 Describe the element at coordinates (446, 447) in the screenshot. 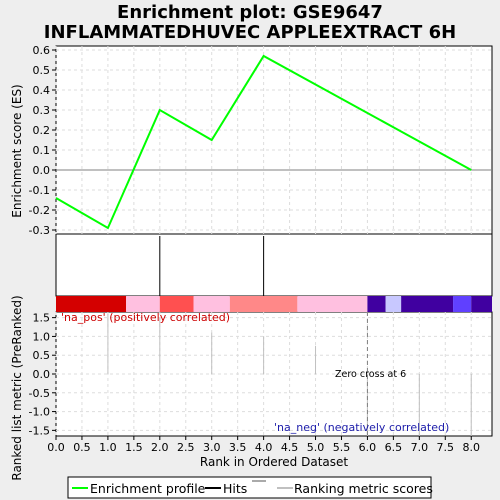

I see `x-tick-label: 7.5` at that location.